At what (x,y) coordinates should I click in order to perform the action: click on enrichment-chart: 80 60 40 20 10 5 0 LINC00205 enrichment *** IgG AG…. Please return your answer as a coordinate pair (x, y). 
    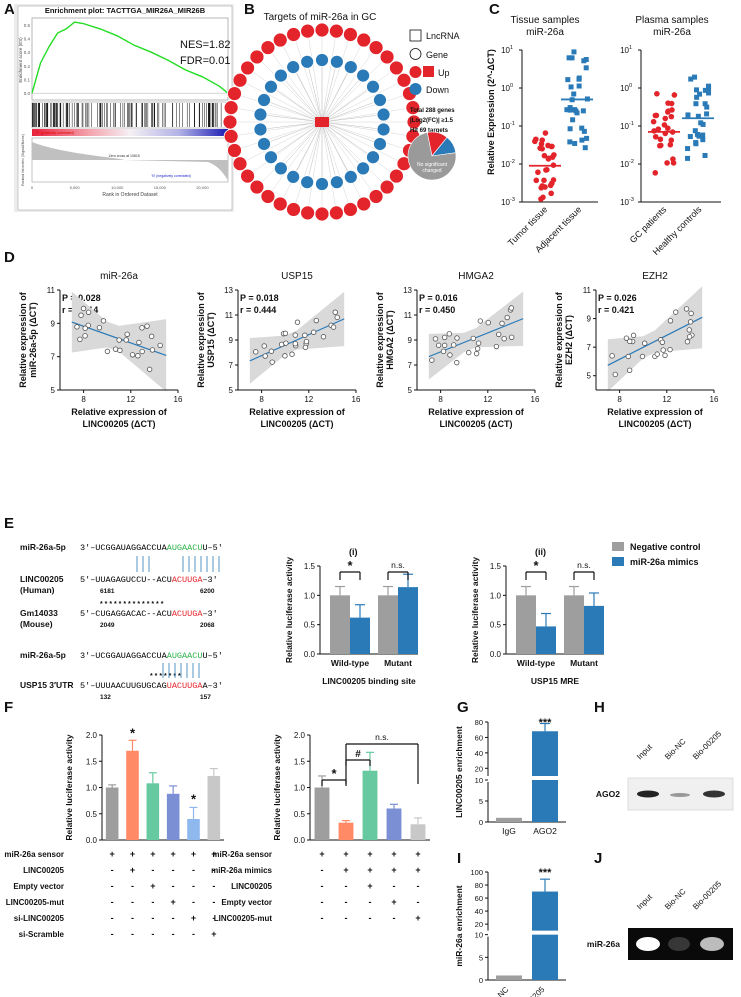
    Looking at the image, I should click on (510, 776).